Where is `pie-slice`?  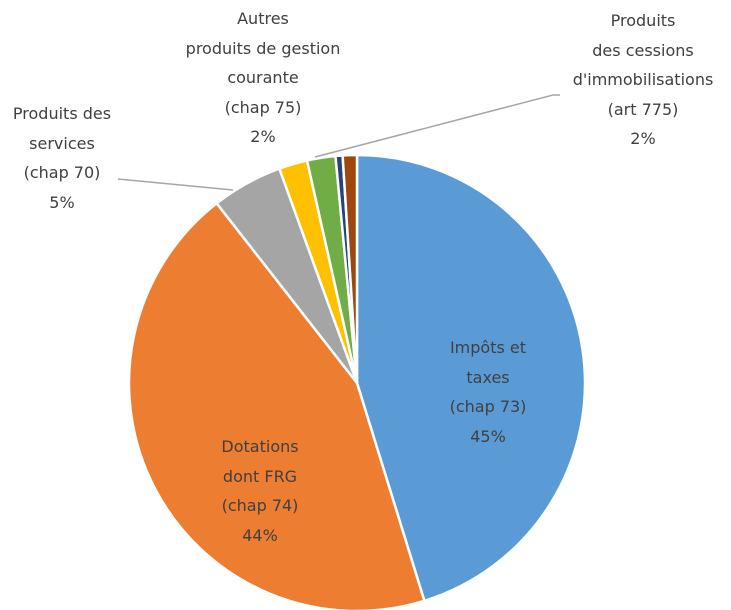 pie-slice is located at coordinates (350, 268).